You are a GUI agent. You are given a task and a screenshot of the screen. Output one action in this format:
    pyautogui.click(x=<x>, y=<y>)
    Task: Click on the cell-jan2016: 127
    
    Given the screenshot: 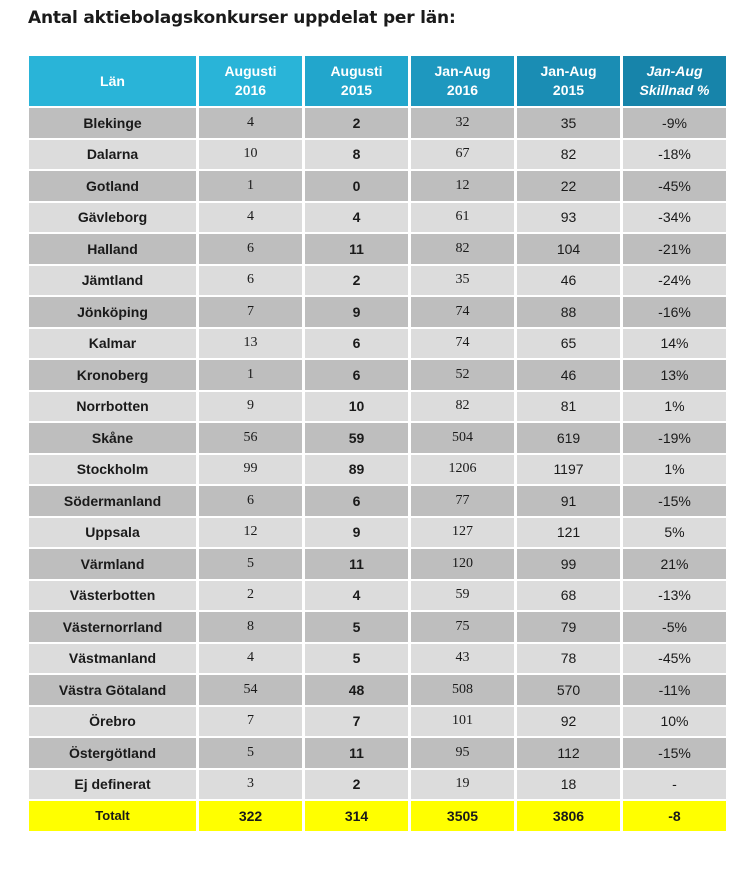 What is the action you would take?
    pyautogui.click(x=462, y=532)
    